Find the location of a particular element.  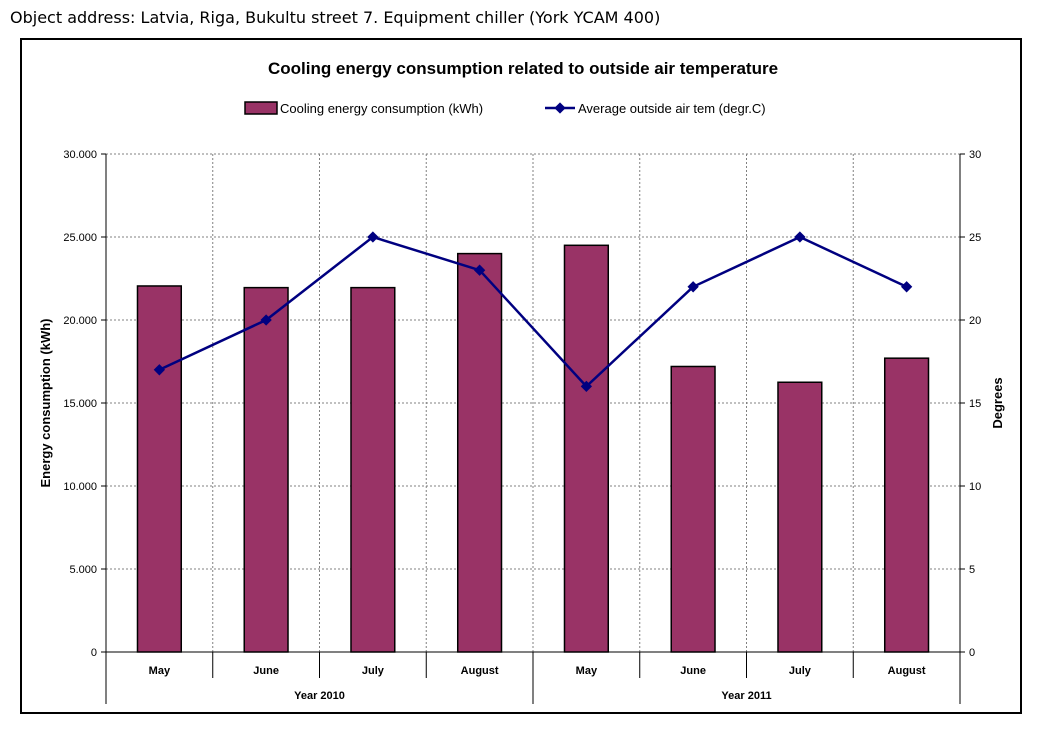

legend-bar-swatch is located at coordinates (261, 108).